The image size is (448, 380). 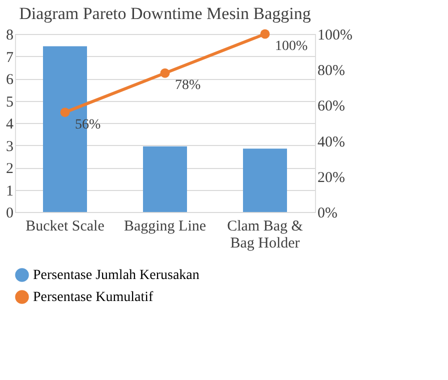 What do you see at coordinates (165, 226) in the screenshot?
I see `x-tick-label: Bagging Line` at bounding box center [165, 226].